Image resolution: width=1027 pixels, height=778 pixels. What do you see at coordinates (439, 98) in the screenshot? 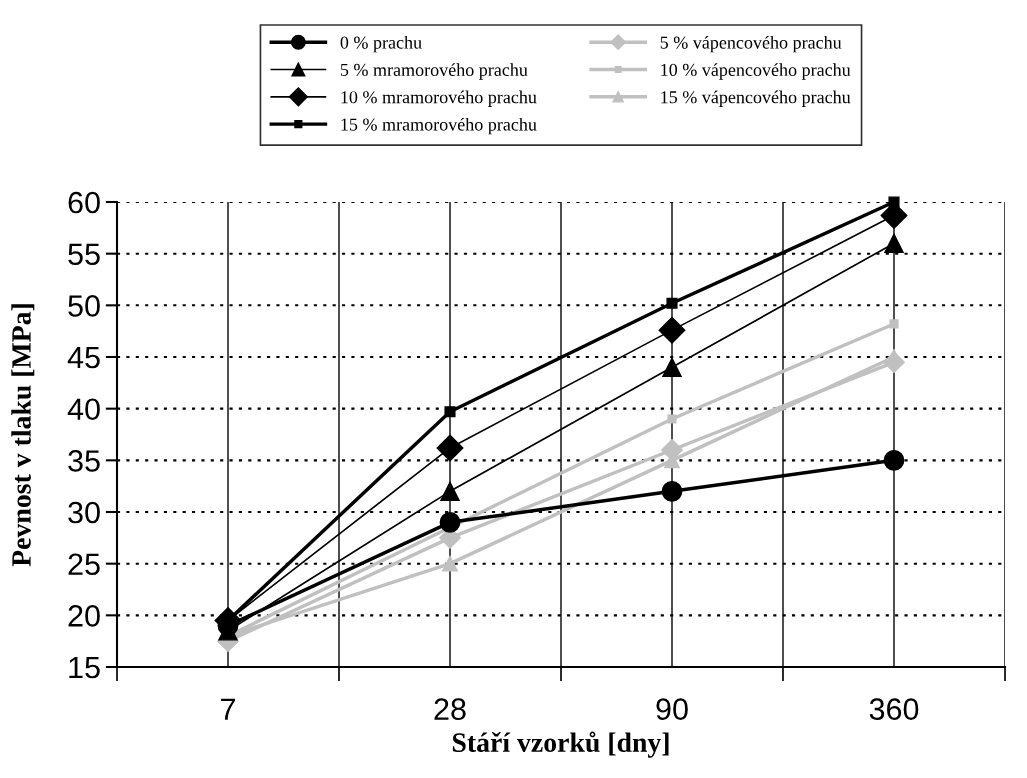
I see `legend-label: 10 % mramorového prachu` at bounding box center [439, 98].